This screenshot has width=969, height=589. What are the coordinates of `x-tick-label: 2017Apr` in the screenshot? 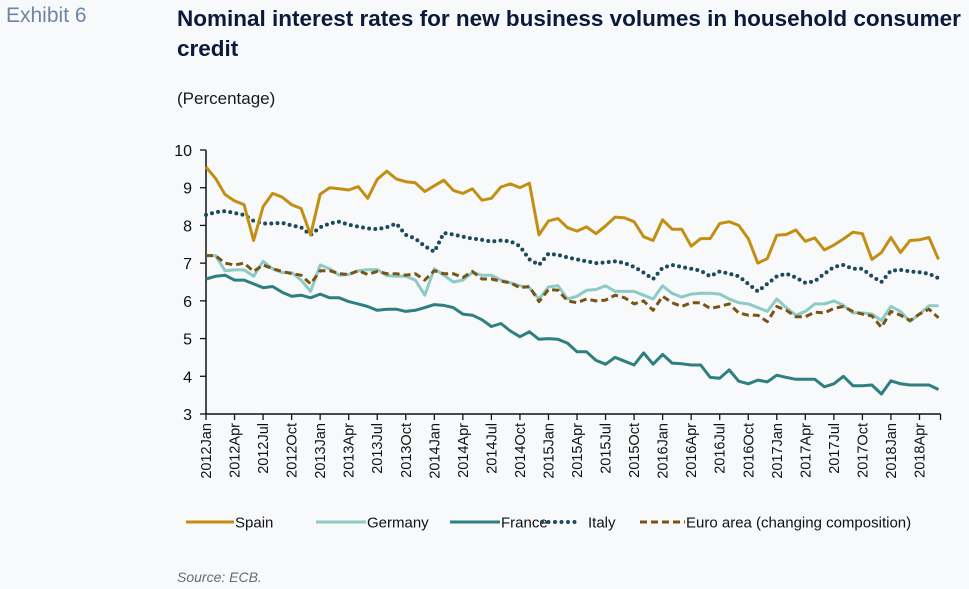 It's located at (806, 450).